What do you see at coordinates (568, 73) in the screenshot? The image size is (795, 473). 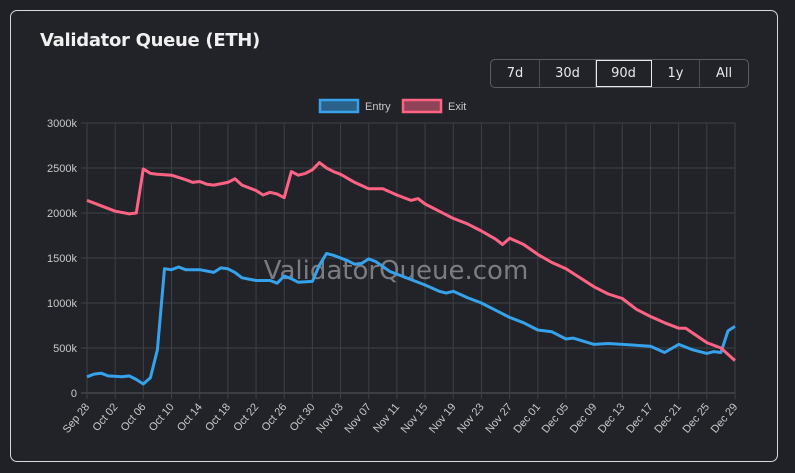 I see `range-30d-button: 30d` at bounding box center [568, 73].